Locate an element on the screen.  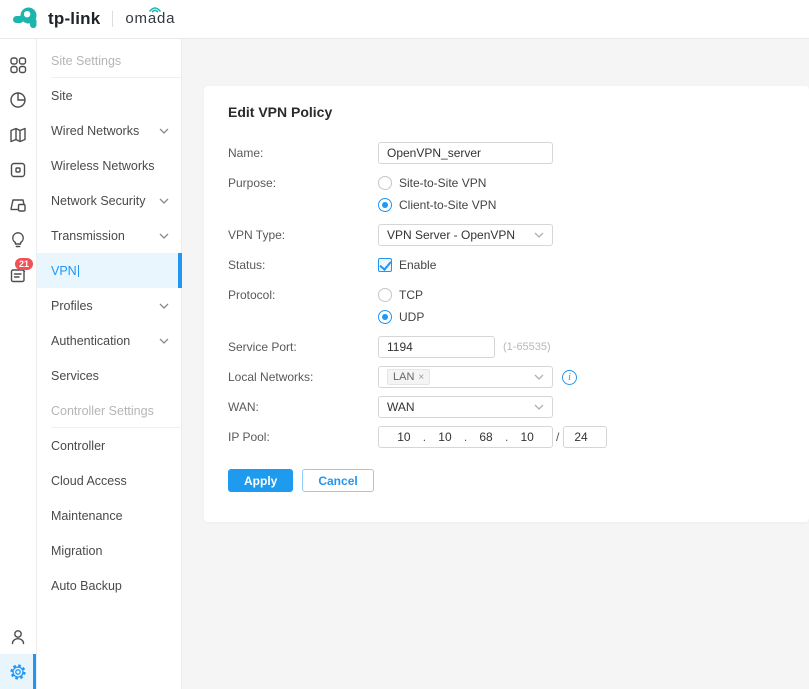
account-icon is located at coordinates (18, 637).